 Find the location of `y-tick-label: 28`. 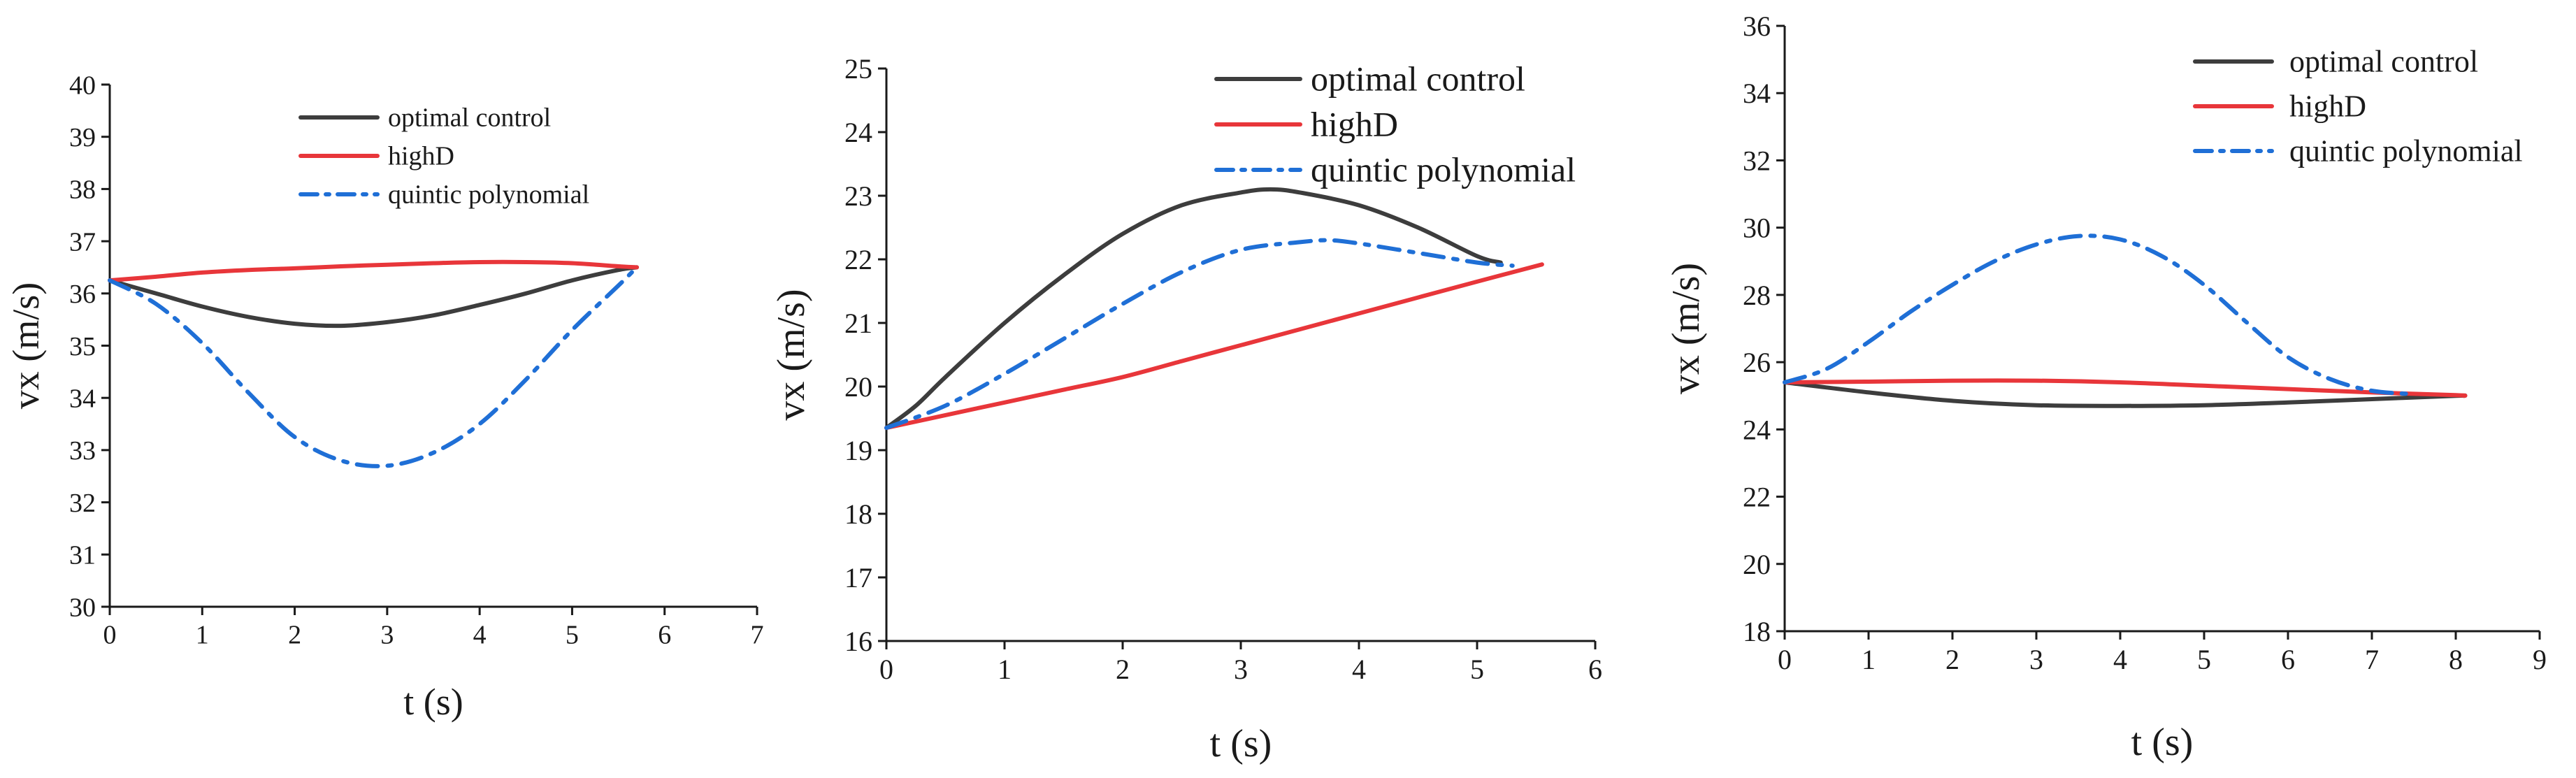

y-tick-label: 28 is located at coordinates (1757, 295).